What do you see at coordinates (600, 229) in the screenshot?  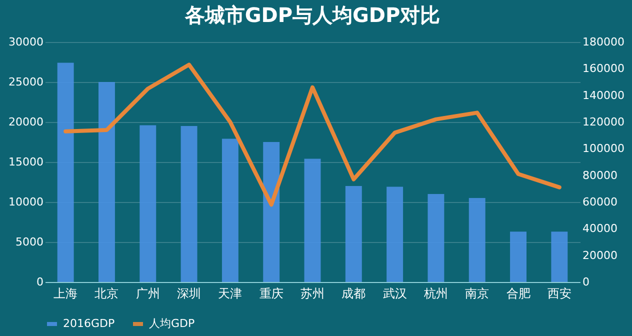 I see `y2-tick-label: 40000` at bounding box center [600, 229].